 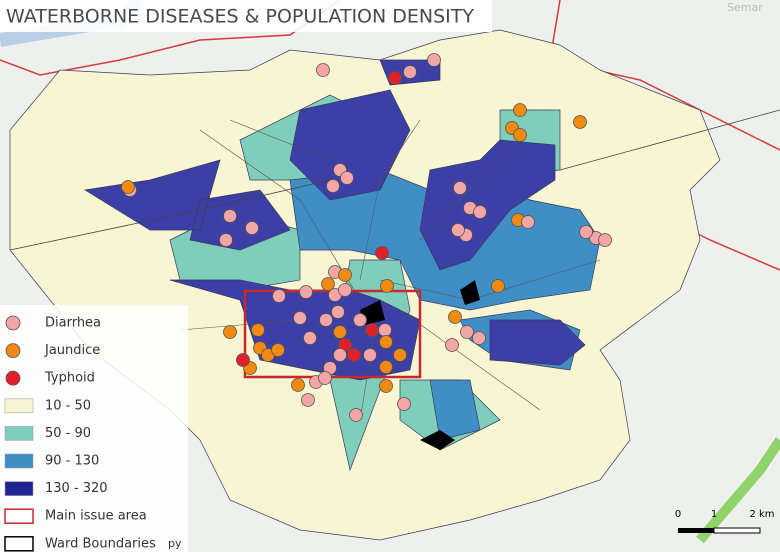 I want to click on attribution: py, so click(x=175, y=543).